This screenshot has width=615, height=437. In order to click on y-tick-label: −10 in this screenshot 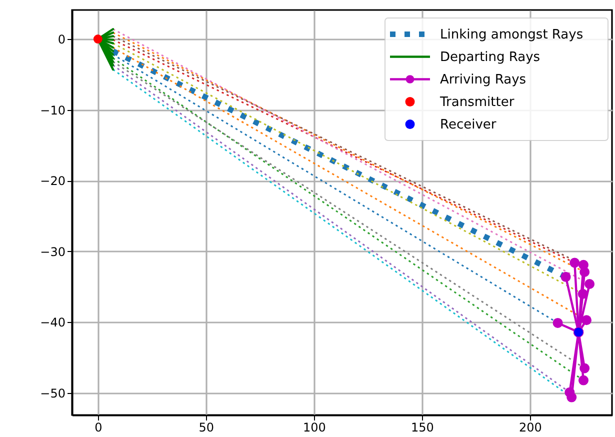, I will do `click(53, 110)`.